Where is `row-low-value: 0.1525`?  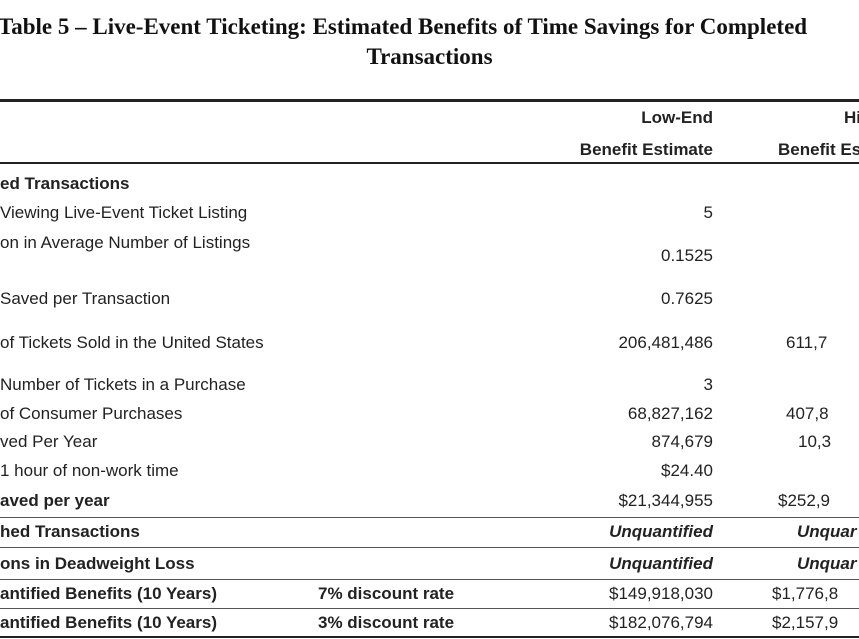
row-low-value: 0.1525 is located at coordinates (687, 255).